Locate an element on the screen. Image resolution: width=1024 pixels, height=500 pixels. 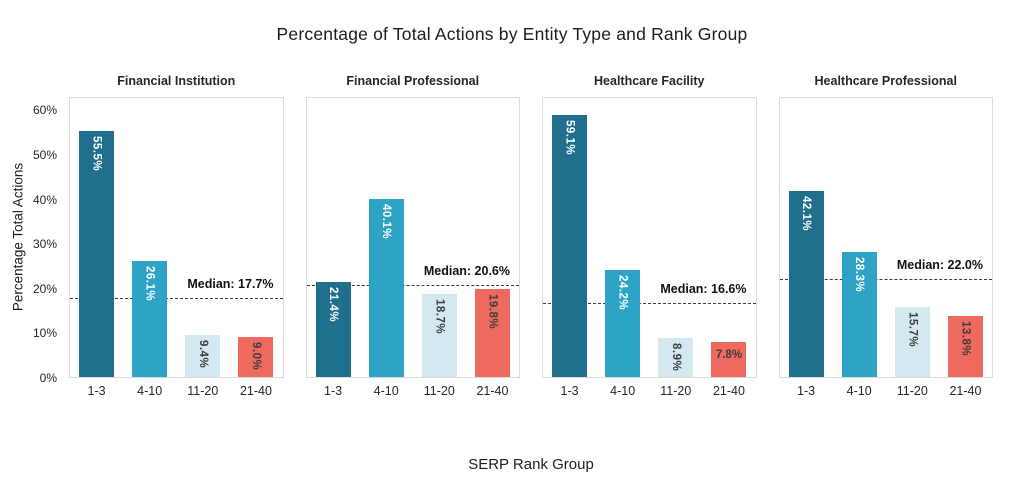
x-axis-label: SERP Rank Group is located at coordinates (531, 464).